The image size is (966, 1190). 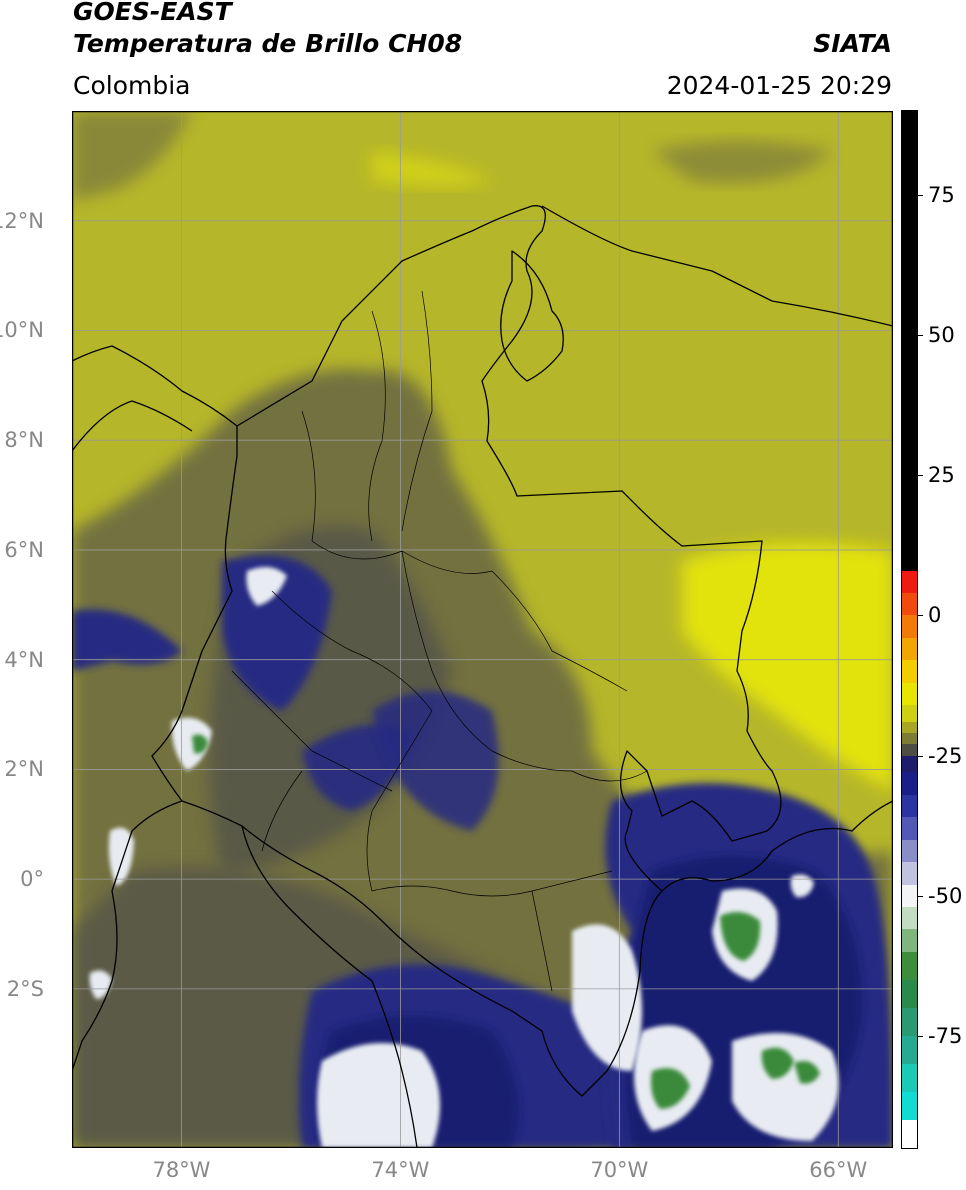 What do you see at coordinates (941, 475) in the screenshot?
I see `colorbar-tick-label: 25` at bounding box center [941, 475].